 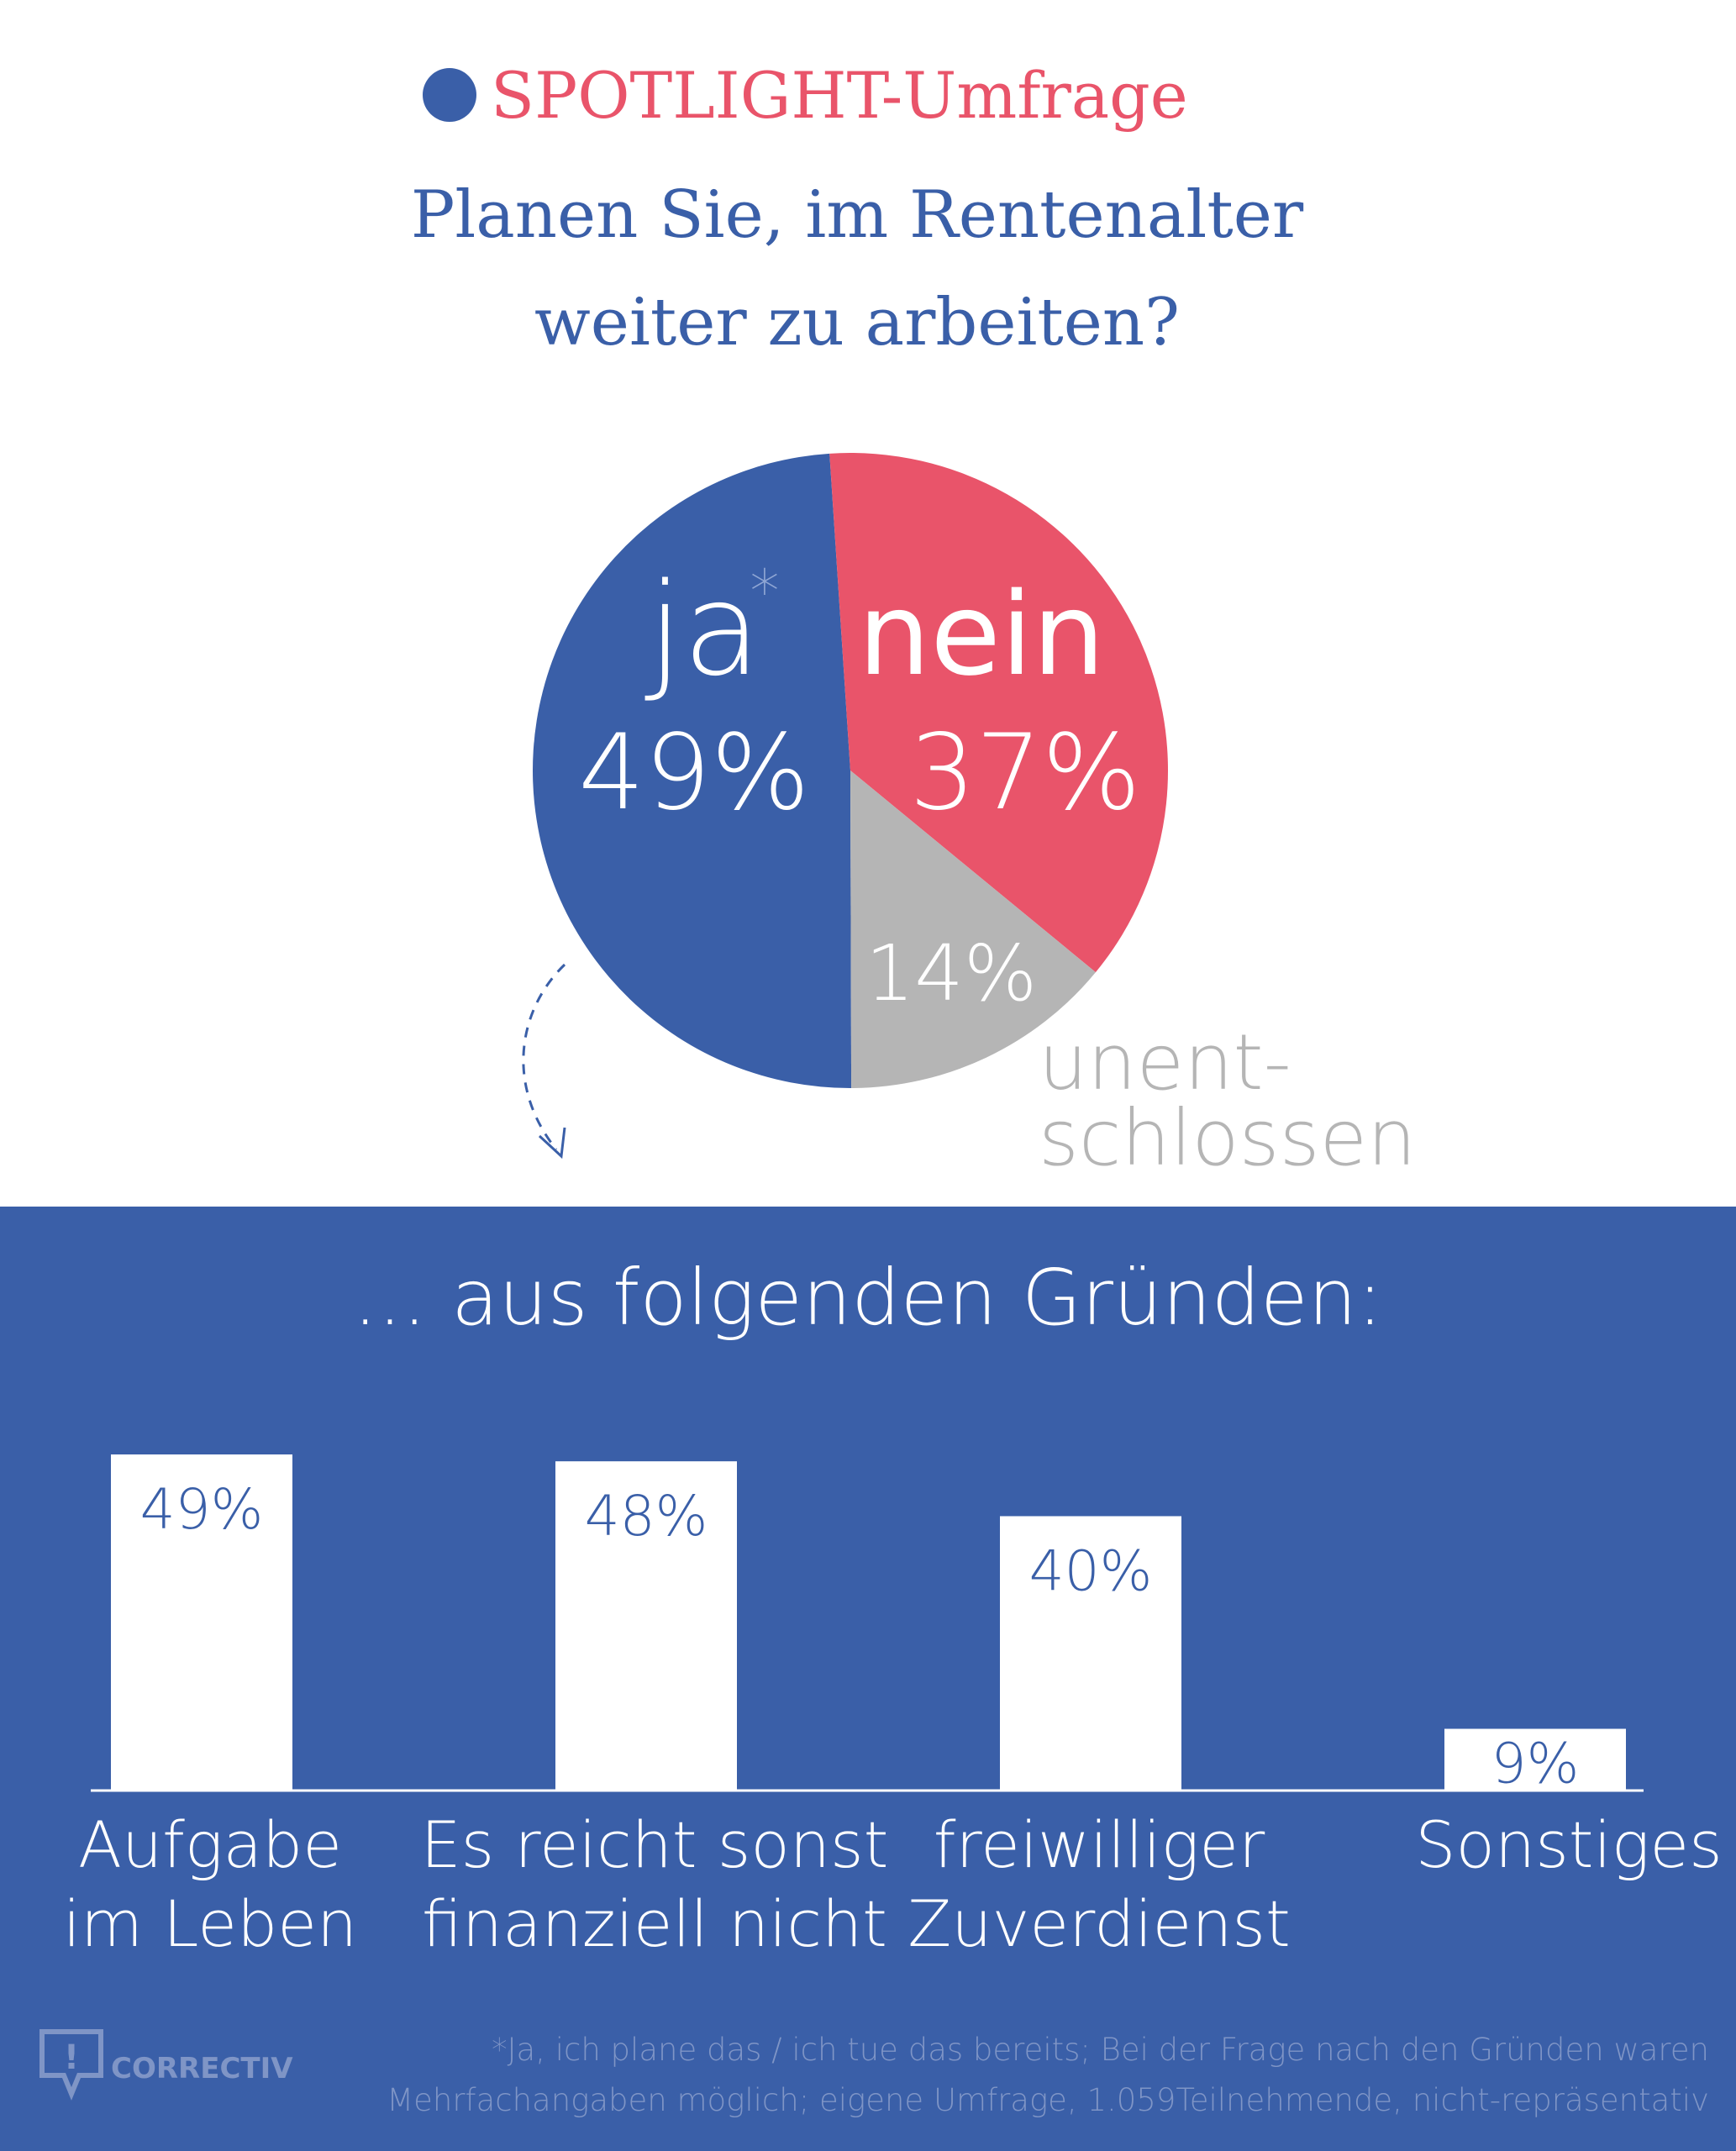 What do you see at coordinates (839, 95) in the screenshot?
I see `kicker-title: SPOTLIGHT-Umfrage` at bounding box center [839, 95].